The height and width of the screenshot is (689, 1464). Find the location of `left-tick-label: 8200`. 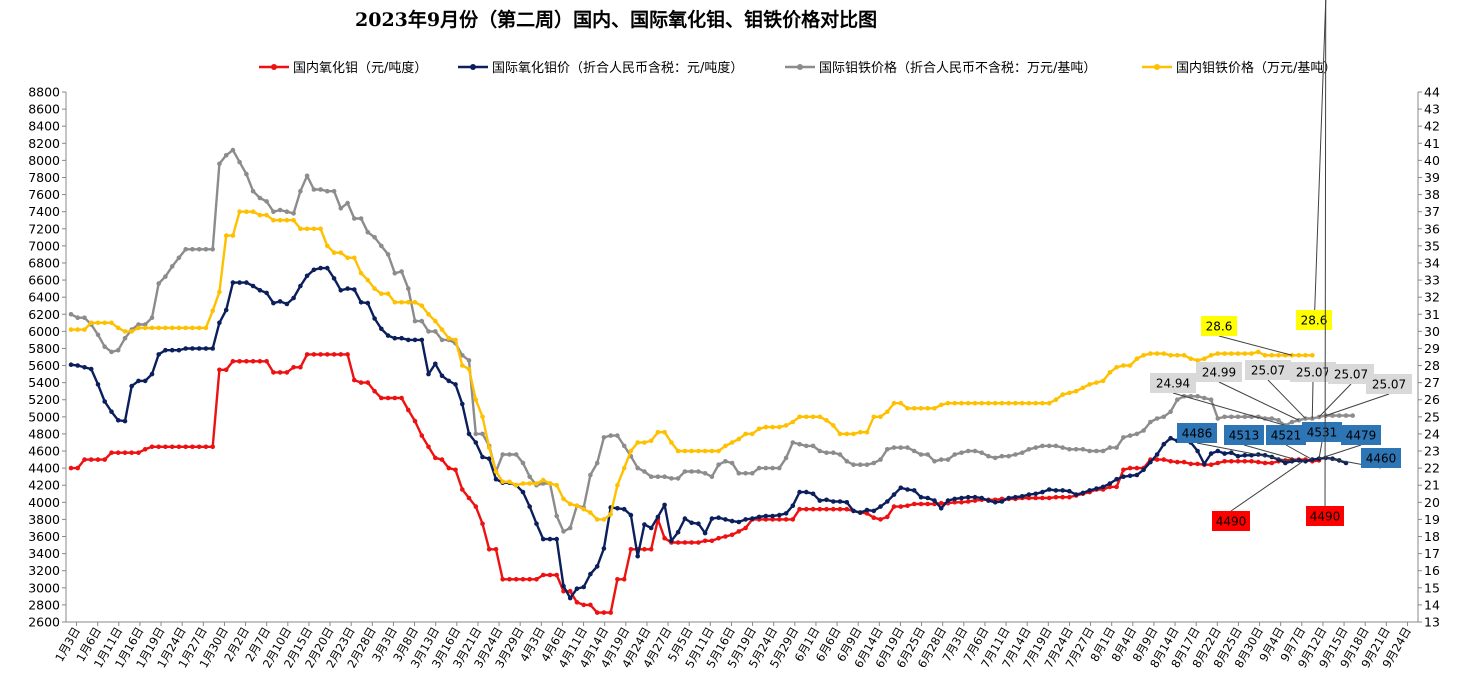

left-tick-label: 8200 is located at coordinates (44, 143).